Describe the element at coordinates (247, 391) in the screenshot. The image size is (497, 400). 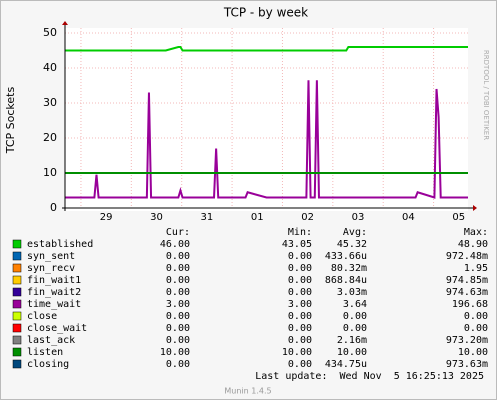
I see `footer: Munin 1.4.5` at that location.